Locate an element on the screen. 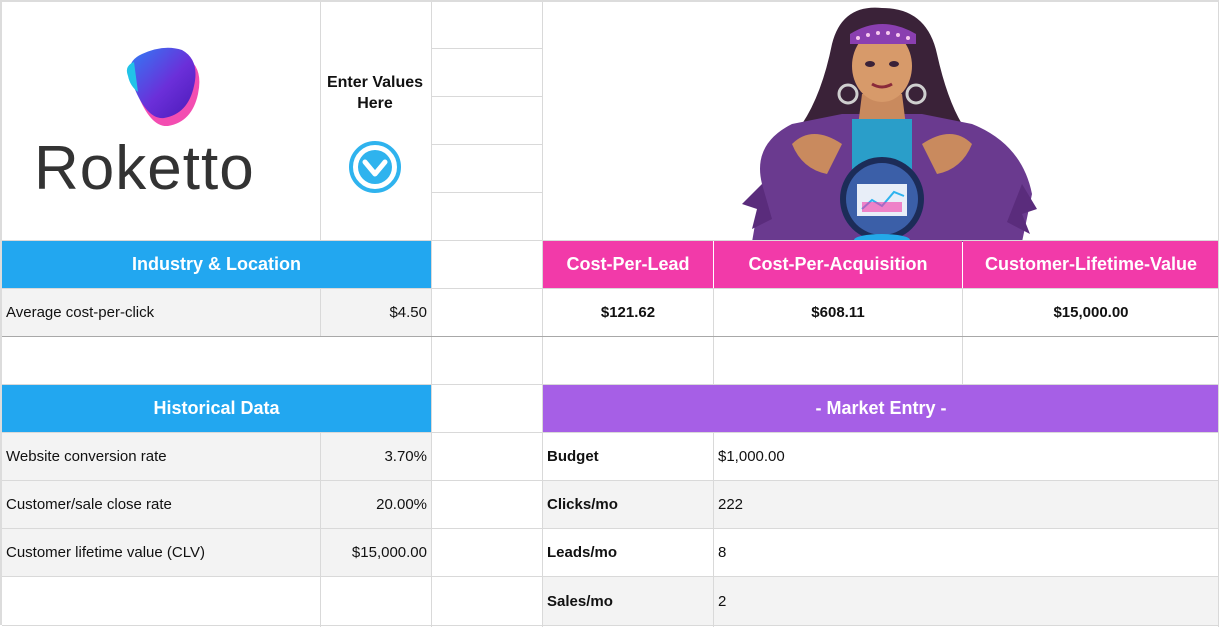  customer-lifetime-value-value: $15,000.00 is located at coordinates (1091, 312).